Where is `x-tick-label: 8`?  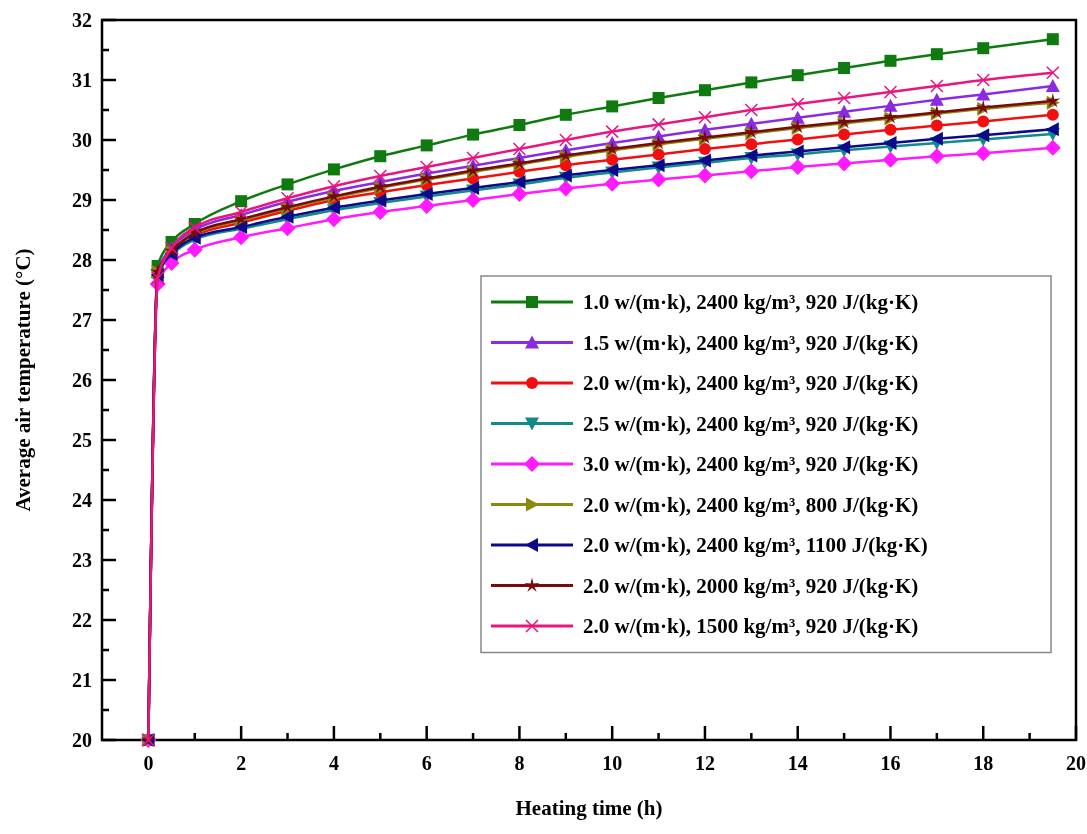 x-tick-label: 8 is located at coordinates (519, 763).